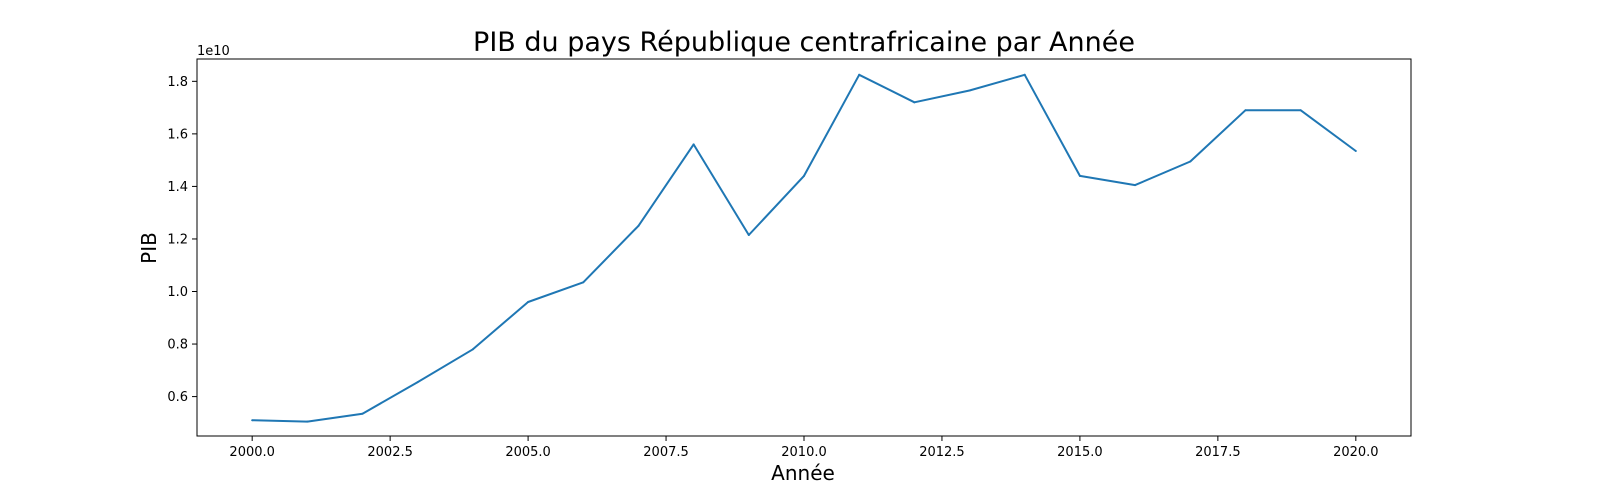 This screenshot has height=500, width=1600. Describe the element at coordinates (252, 452) in the screenshot. I see `x-tick-label: 2000.0` at that location.